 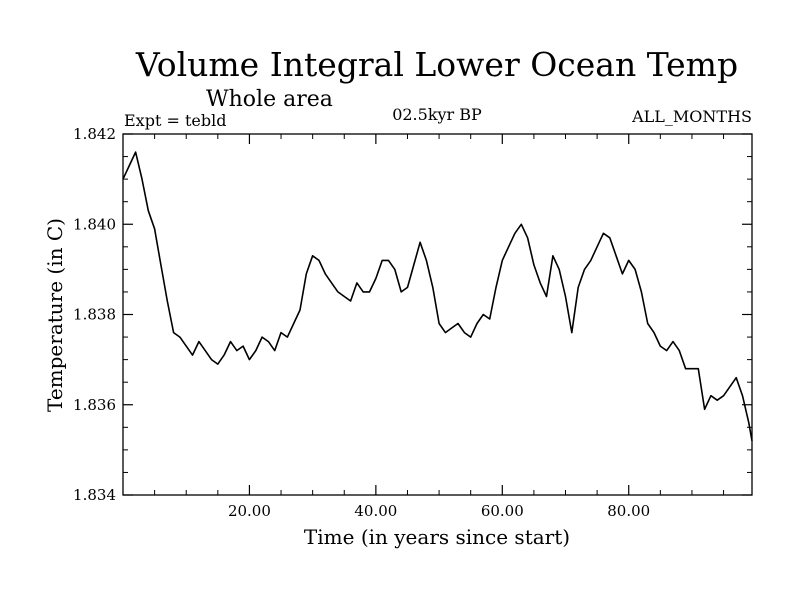 I want to click on x-tick-label: 80.00, so click(x=628, y=511).